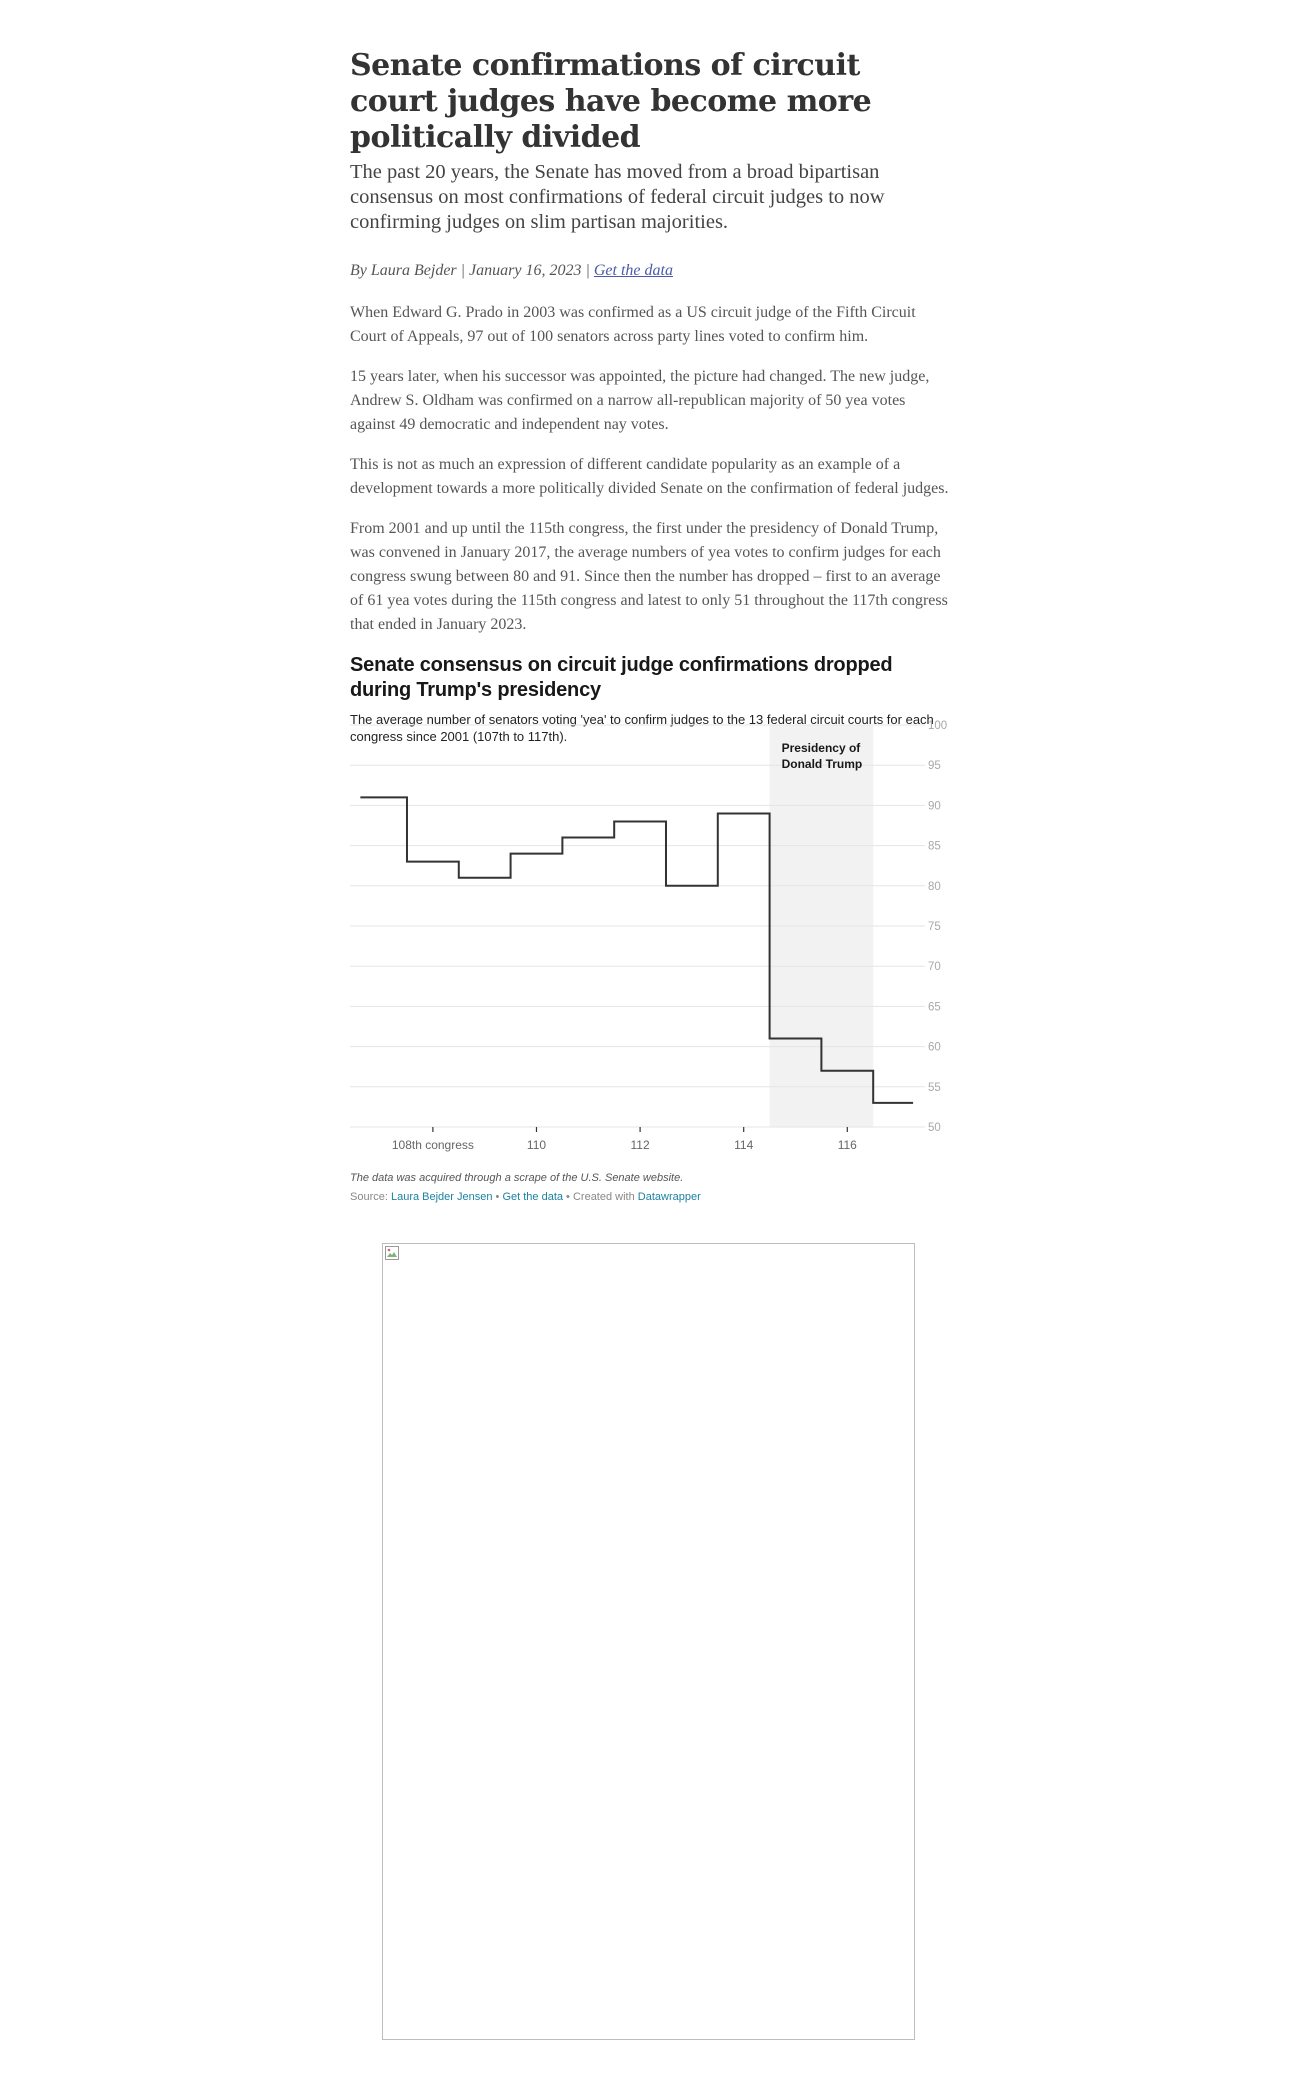 This screenshot has height=2092, width=1300. Describe the element at coordinates (934, 887) in the screenshot. I see `y-tick-label: 80` at that location.